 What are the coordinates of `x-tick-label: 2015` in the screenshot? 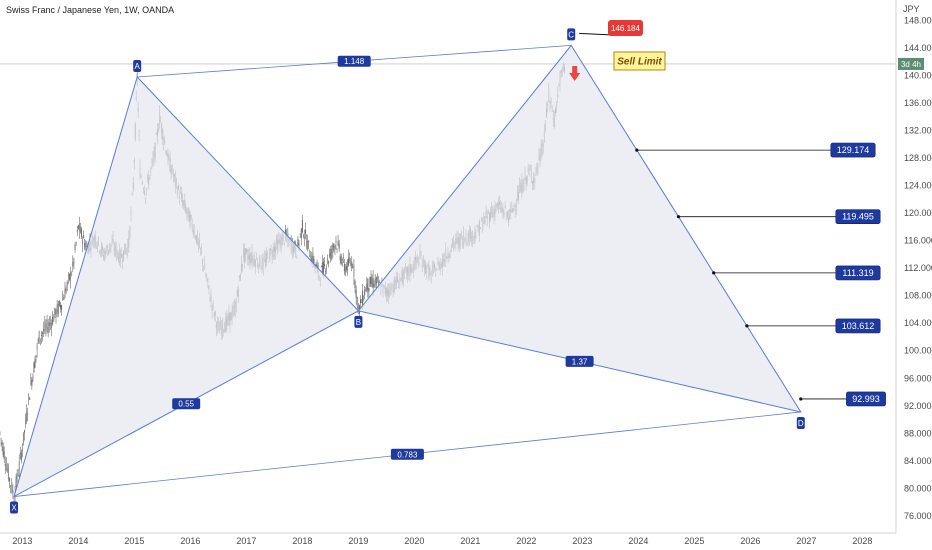 It's located at (134, 541).